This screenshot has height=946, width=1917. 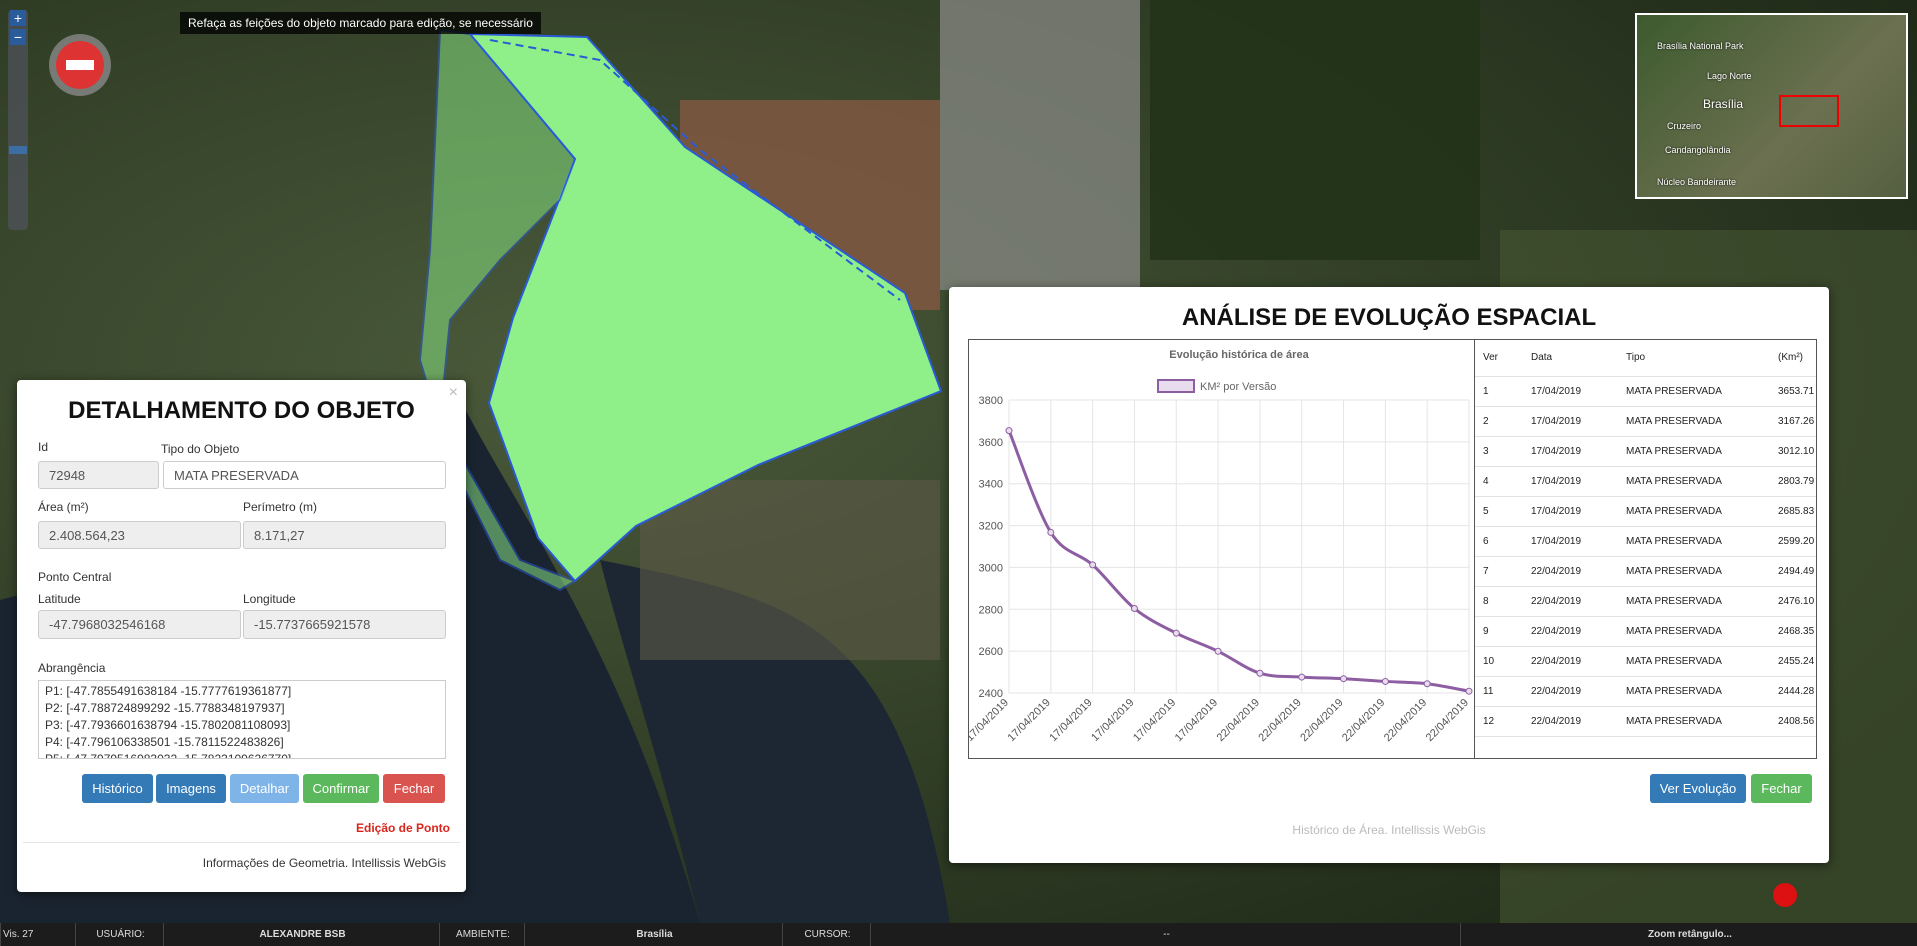 What do you see at coordinates (164, 742) in the screenshot?
I see `extent-line: P4: [-47.796106338501 -15.7811522483826]` at bounding box center [164, 742].